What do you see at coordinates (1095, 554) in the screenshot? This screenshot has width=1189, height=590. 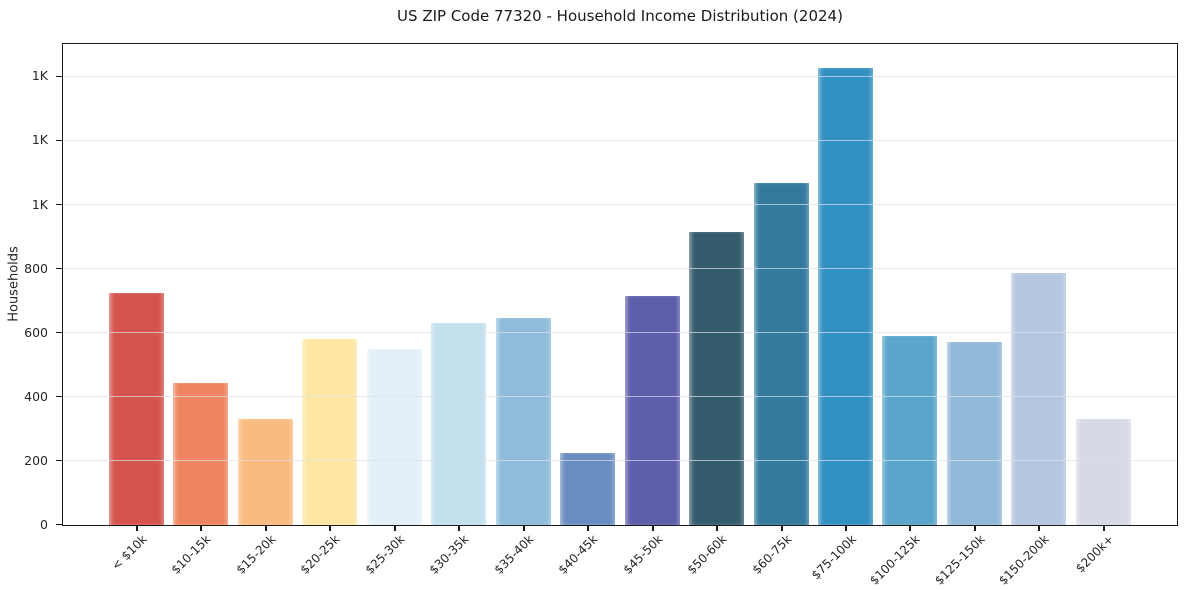 I see `x-tick-label: $200k+` at bounding box center [1095, 554].